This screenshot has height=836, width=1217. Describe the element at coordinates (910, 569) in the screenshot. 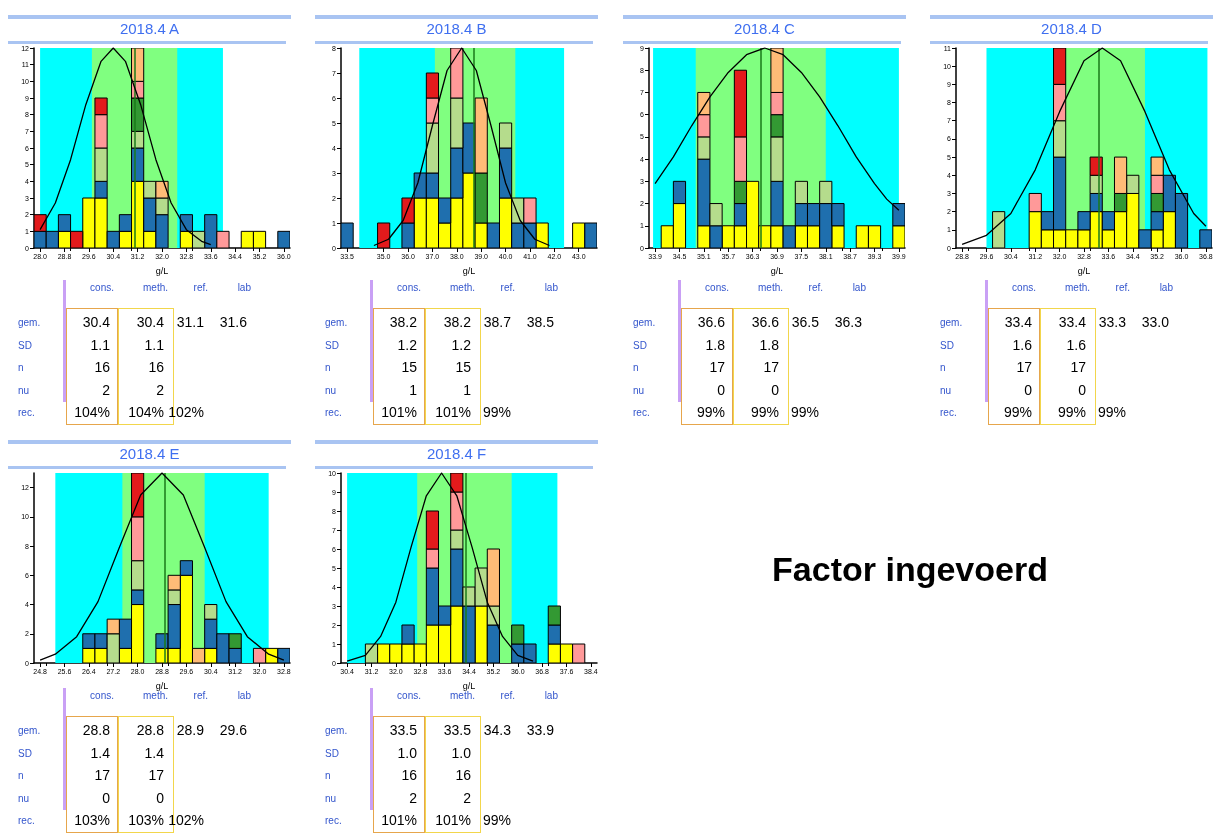

I see `text: Factor ingevoerd` at that location.